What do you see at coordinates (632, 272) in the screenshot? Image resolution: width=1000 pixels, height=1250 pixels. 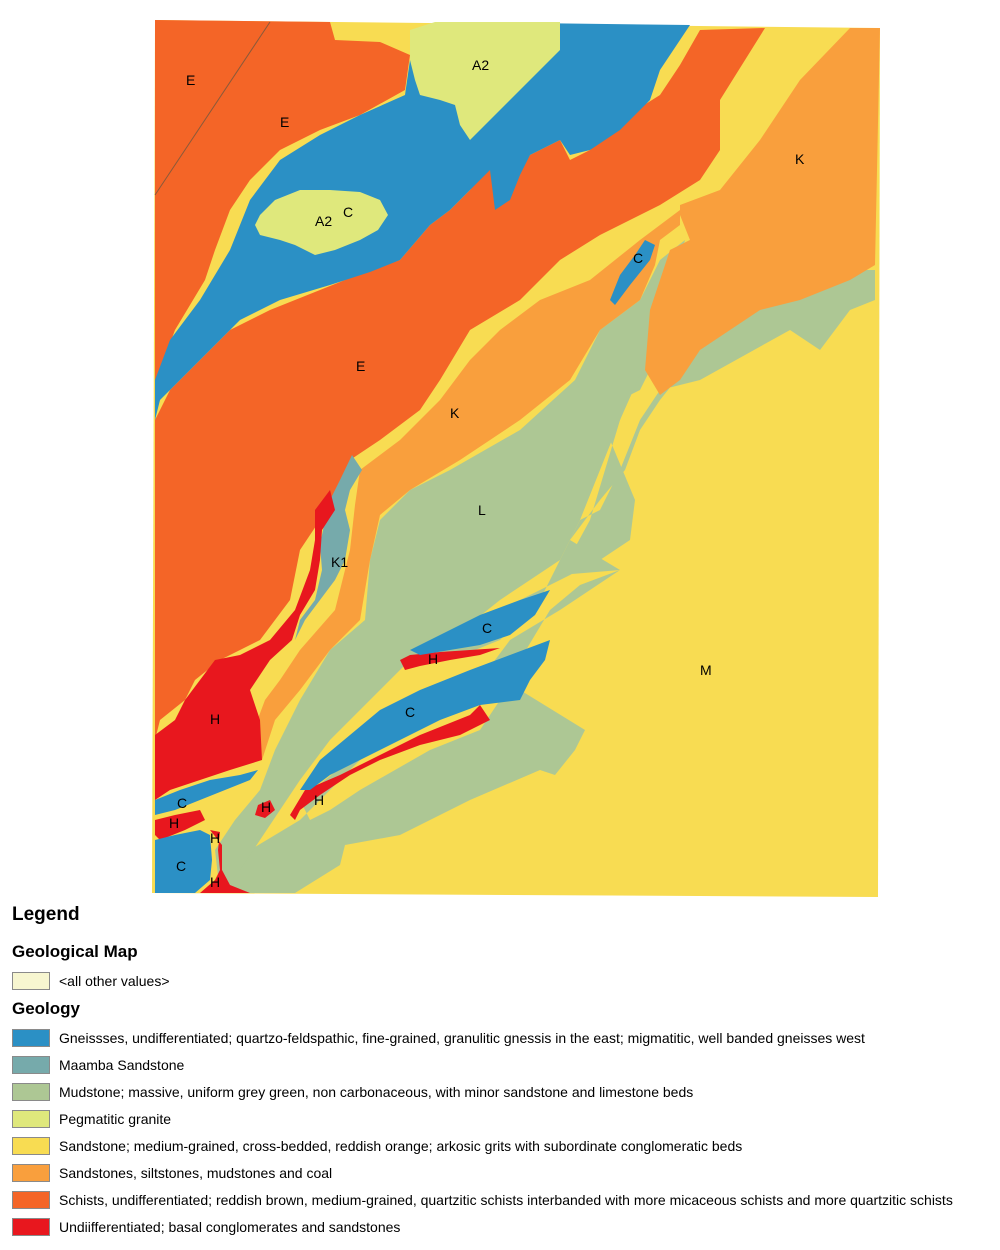 I see `gneiss-region-small-north` at bounding box center [632, 272].